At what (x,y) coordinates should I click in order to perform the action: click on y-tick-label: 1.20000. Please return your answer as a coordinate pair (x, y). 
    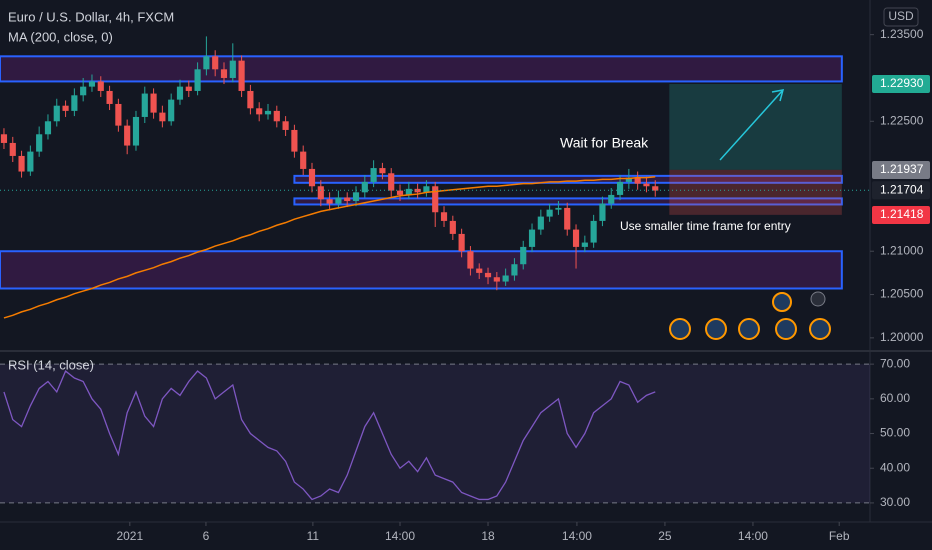
    Looking at the image, I should click on (902, 337).